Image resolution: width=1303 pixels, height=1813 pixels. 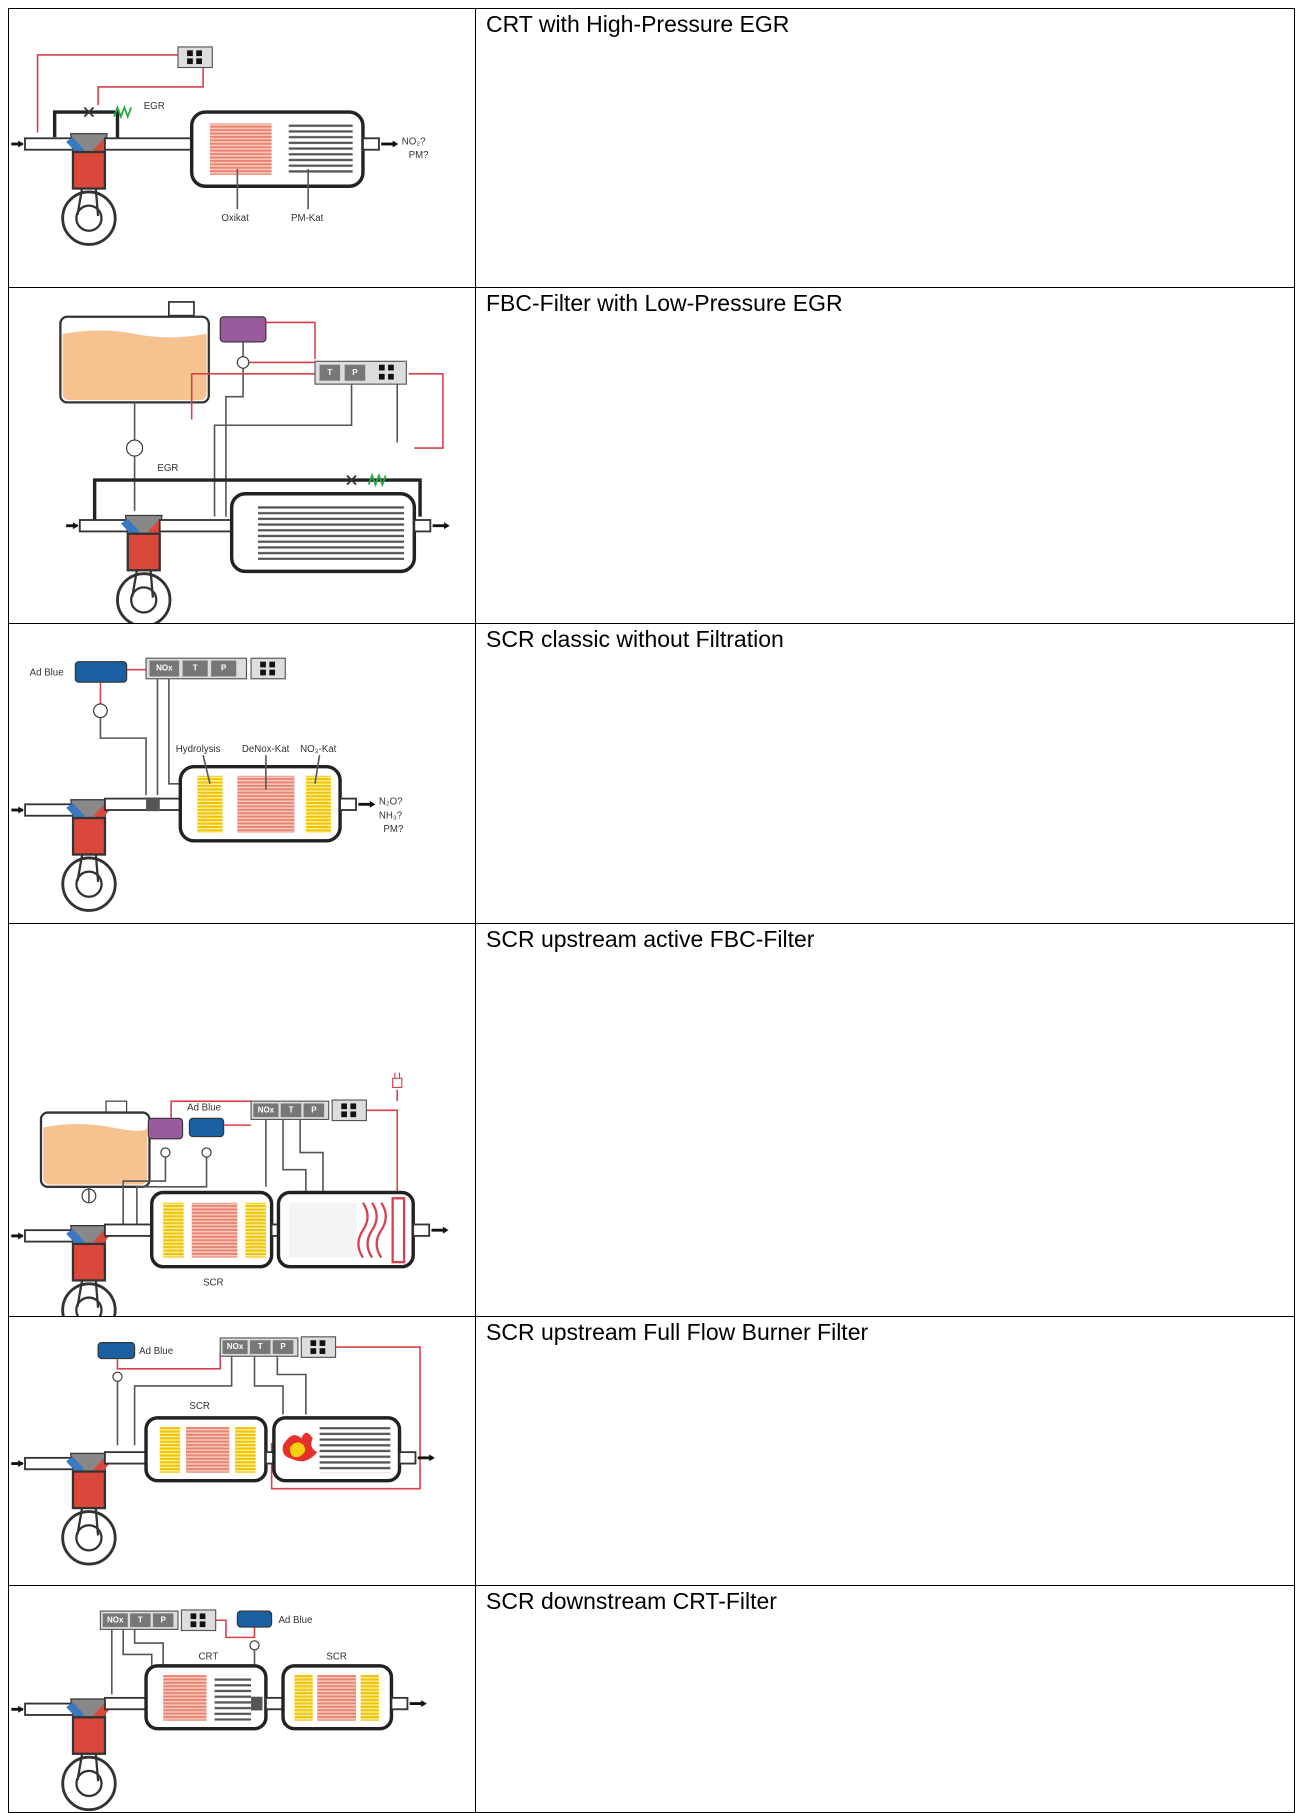 I want to click on diagram-label: PM?, so click(x=419, y=155).